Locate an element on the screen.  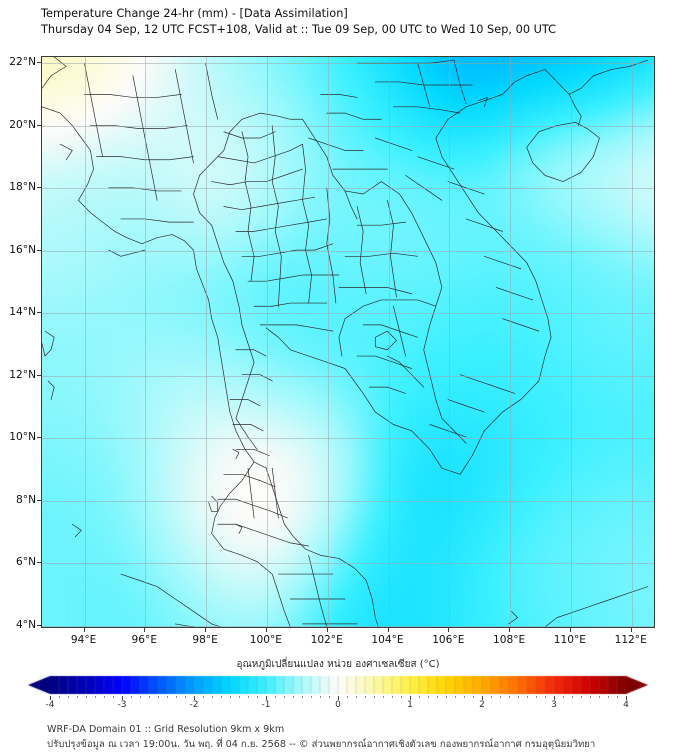
y-axis-tick-label: 6°N is located at coordinates (26, 562).